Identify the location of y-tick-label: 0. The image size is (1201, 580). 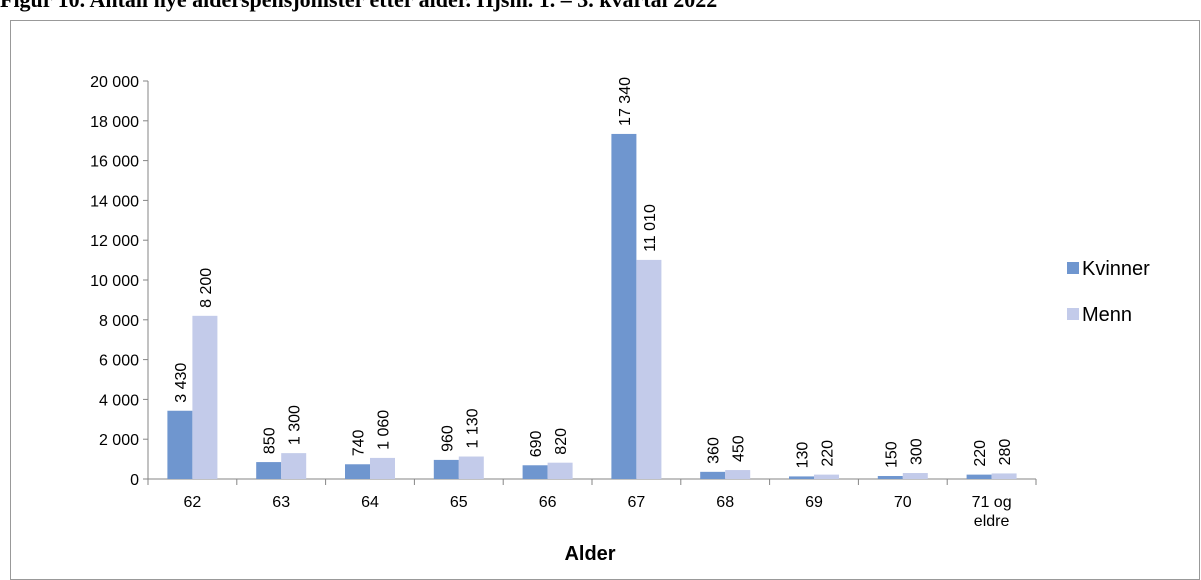
(134, 480).